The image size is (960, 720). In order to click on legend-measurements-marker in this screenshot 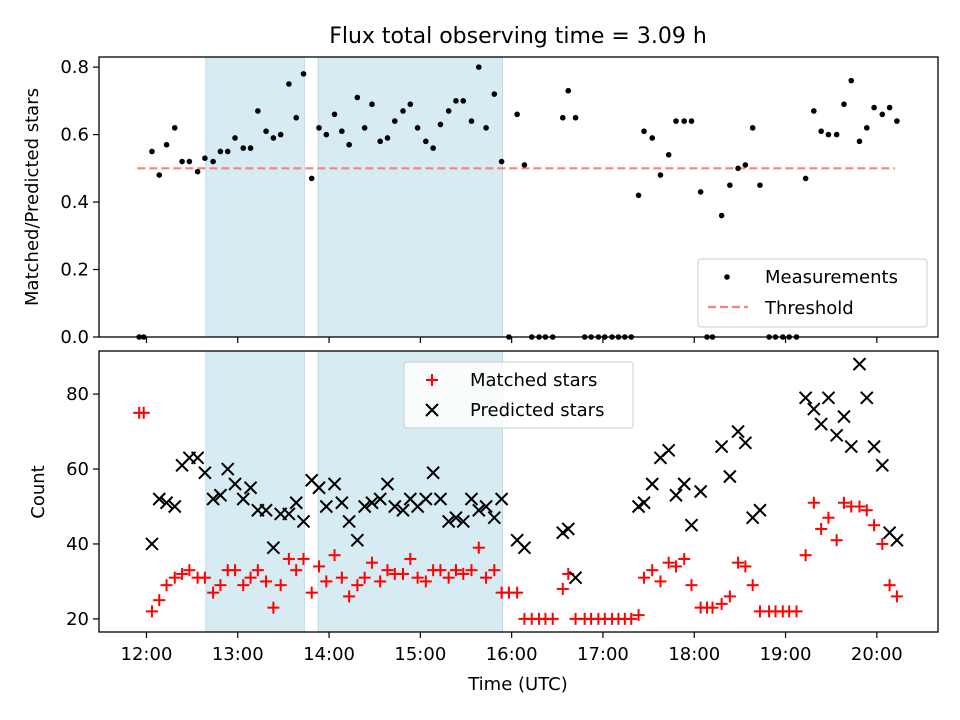, I will do `click(727, 277)`.